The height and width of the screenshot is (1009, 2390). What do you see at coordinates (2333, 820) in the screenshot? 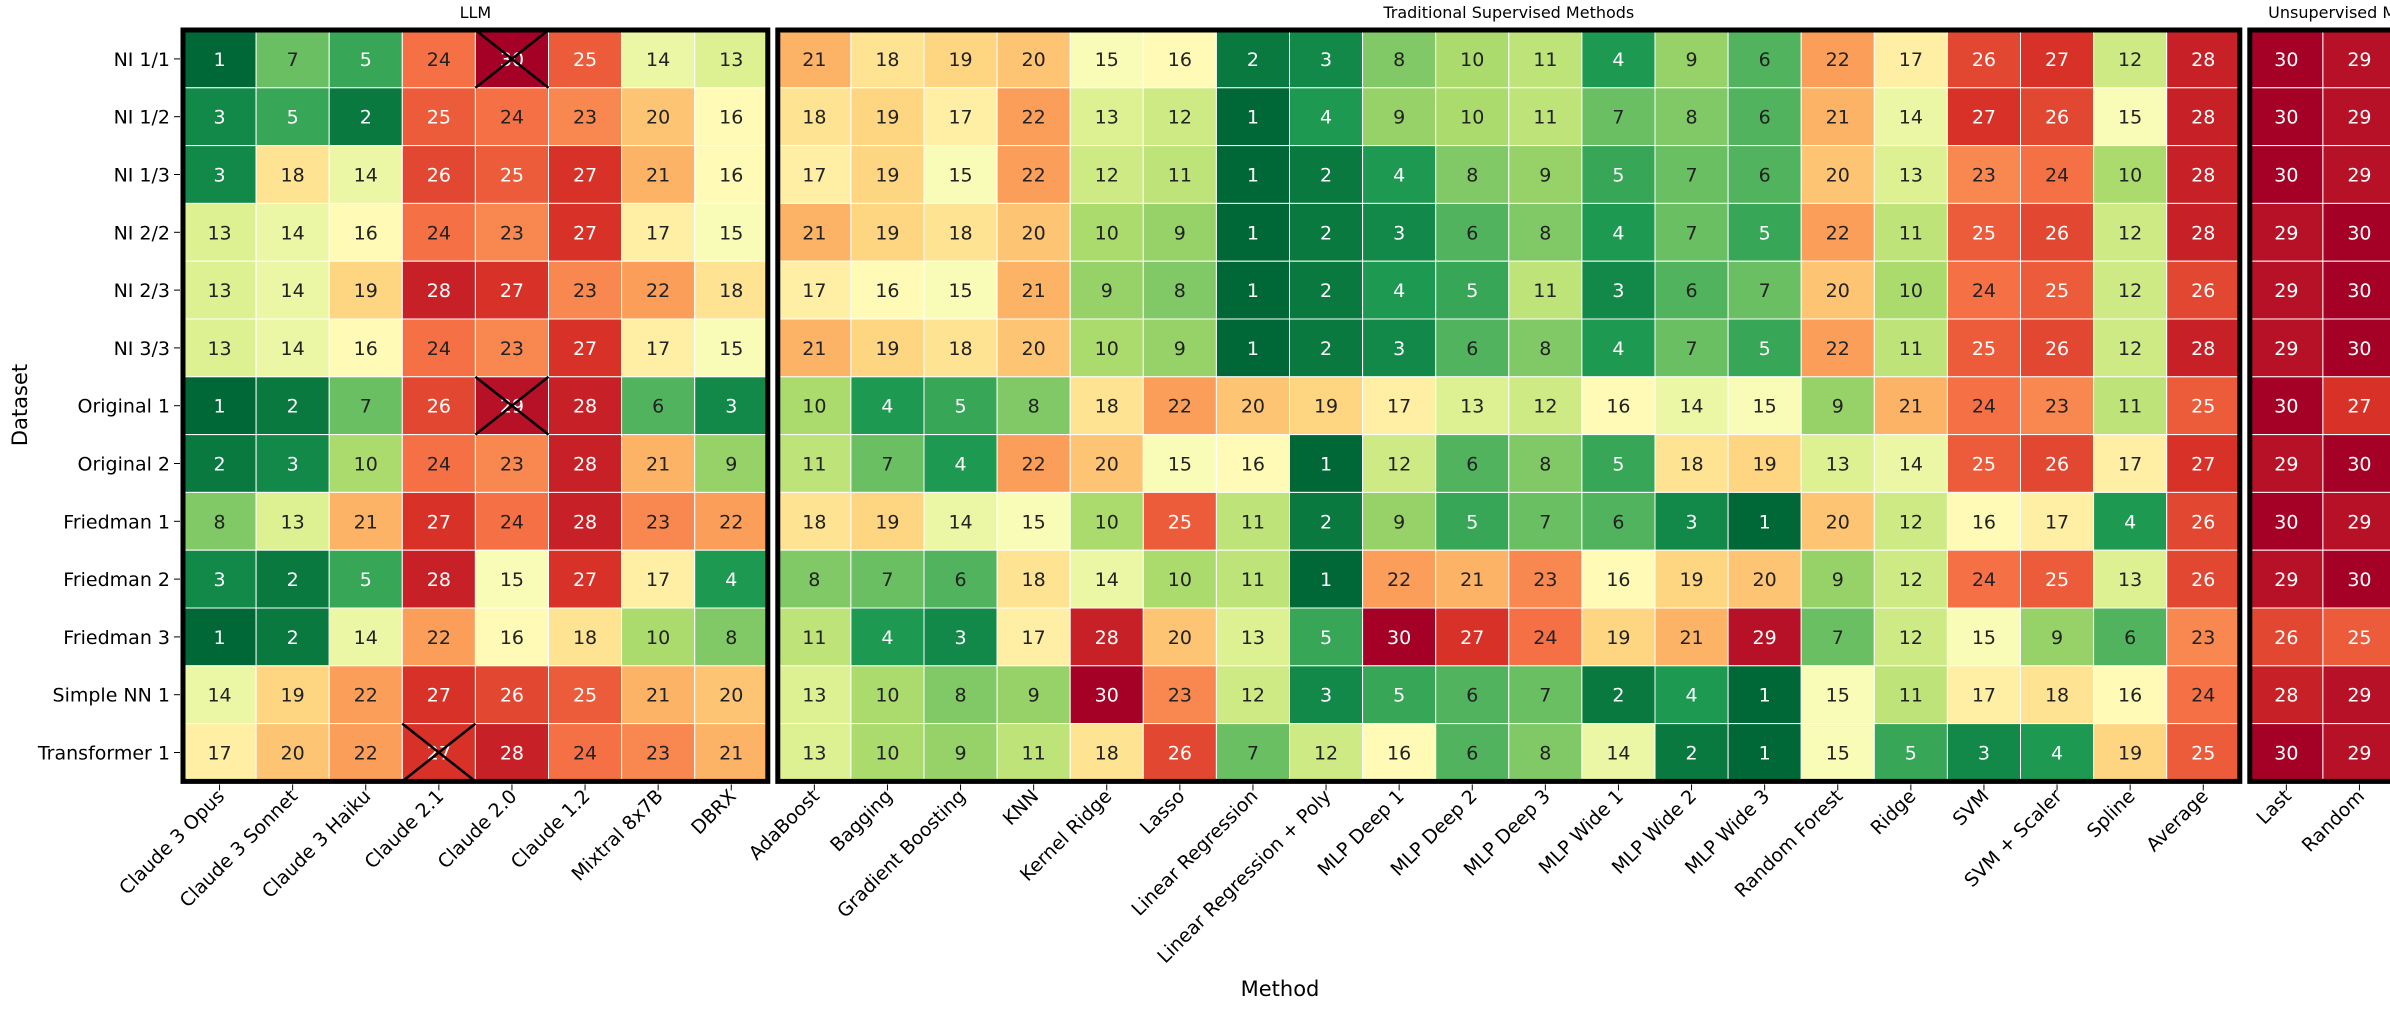
I see `x-tick-label: Random` at bounding box center [2333, 820].